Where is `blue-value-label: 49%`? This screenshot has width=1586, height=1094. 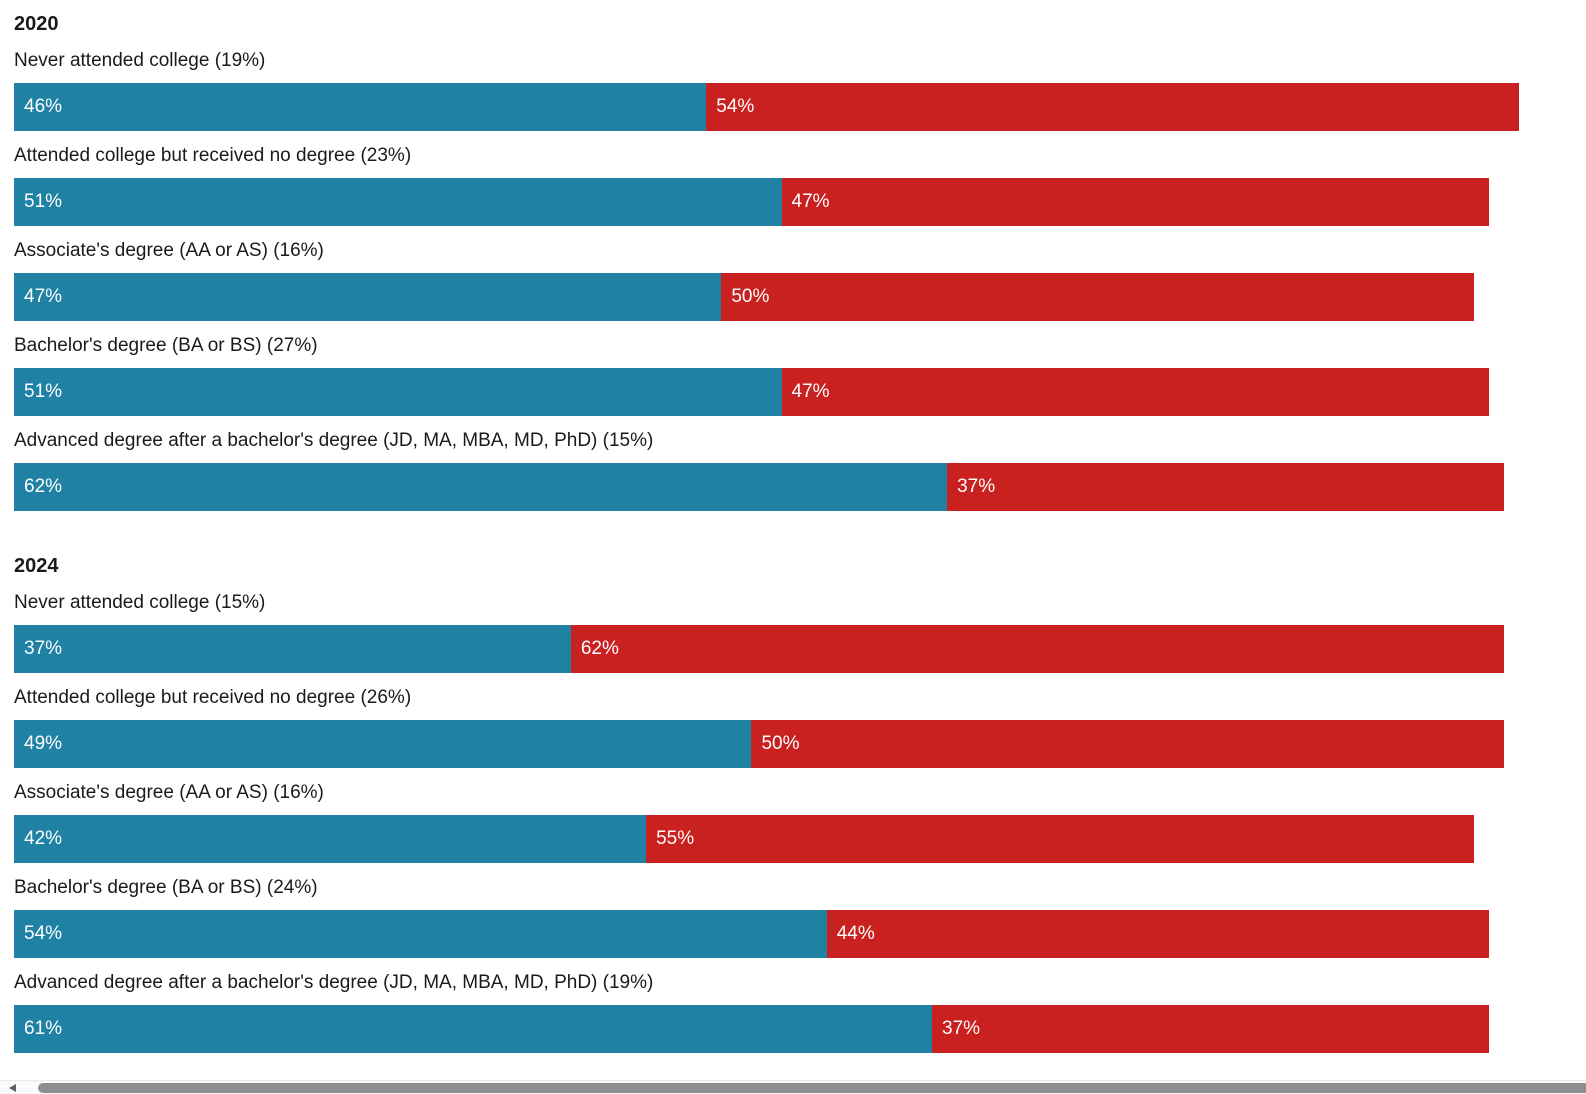 blue-value-label: 49% is located at coordinates (43, 743).